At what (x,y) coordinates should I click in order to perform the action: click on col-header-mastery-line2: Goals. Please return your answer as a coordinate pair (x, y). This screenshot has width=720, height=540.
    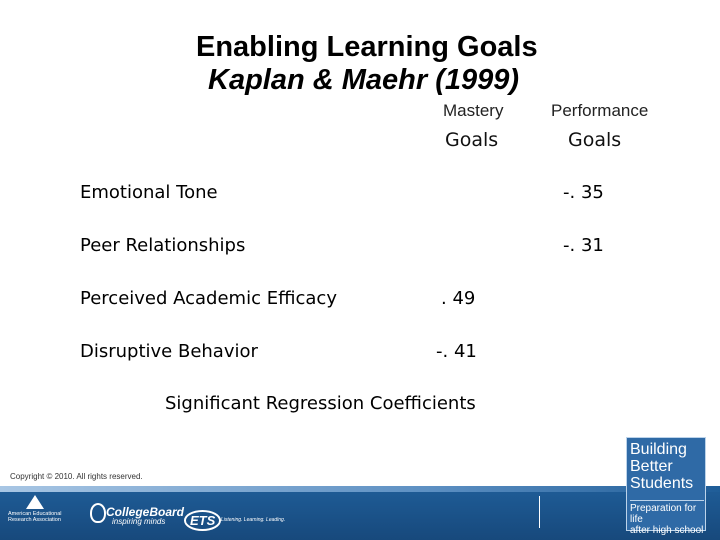
    Looking at the image, I should click on (472, 140).